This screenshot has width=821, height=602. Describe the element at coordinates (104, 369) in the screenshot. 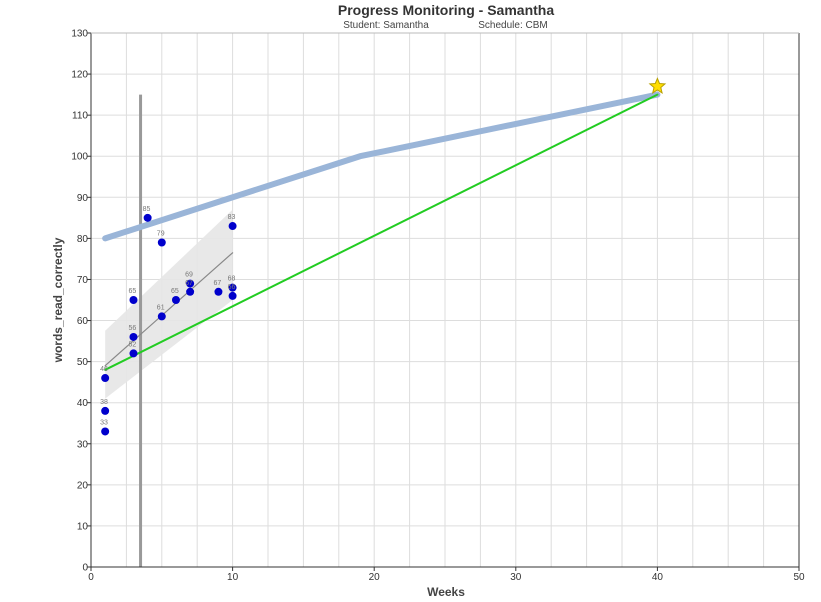

I see `data-label: 46` at that location.